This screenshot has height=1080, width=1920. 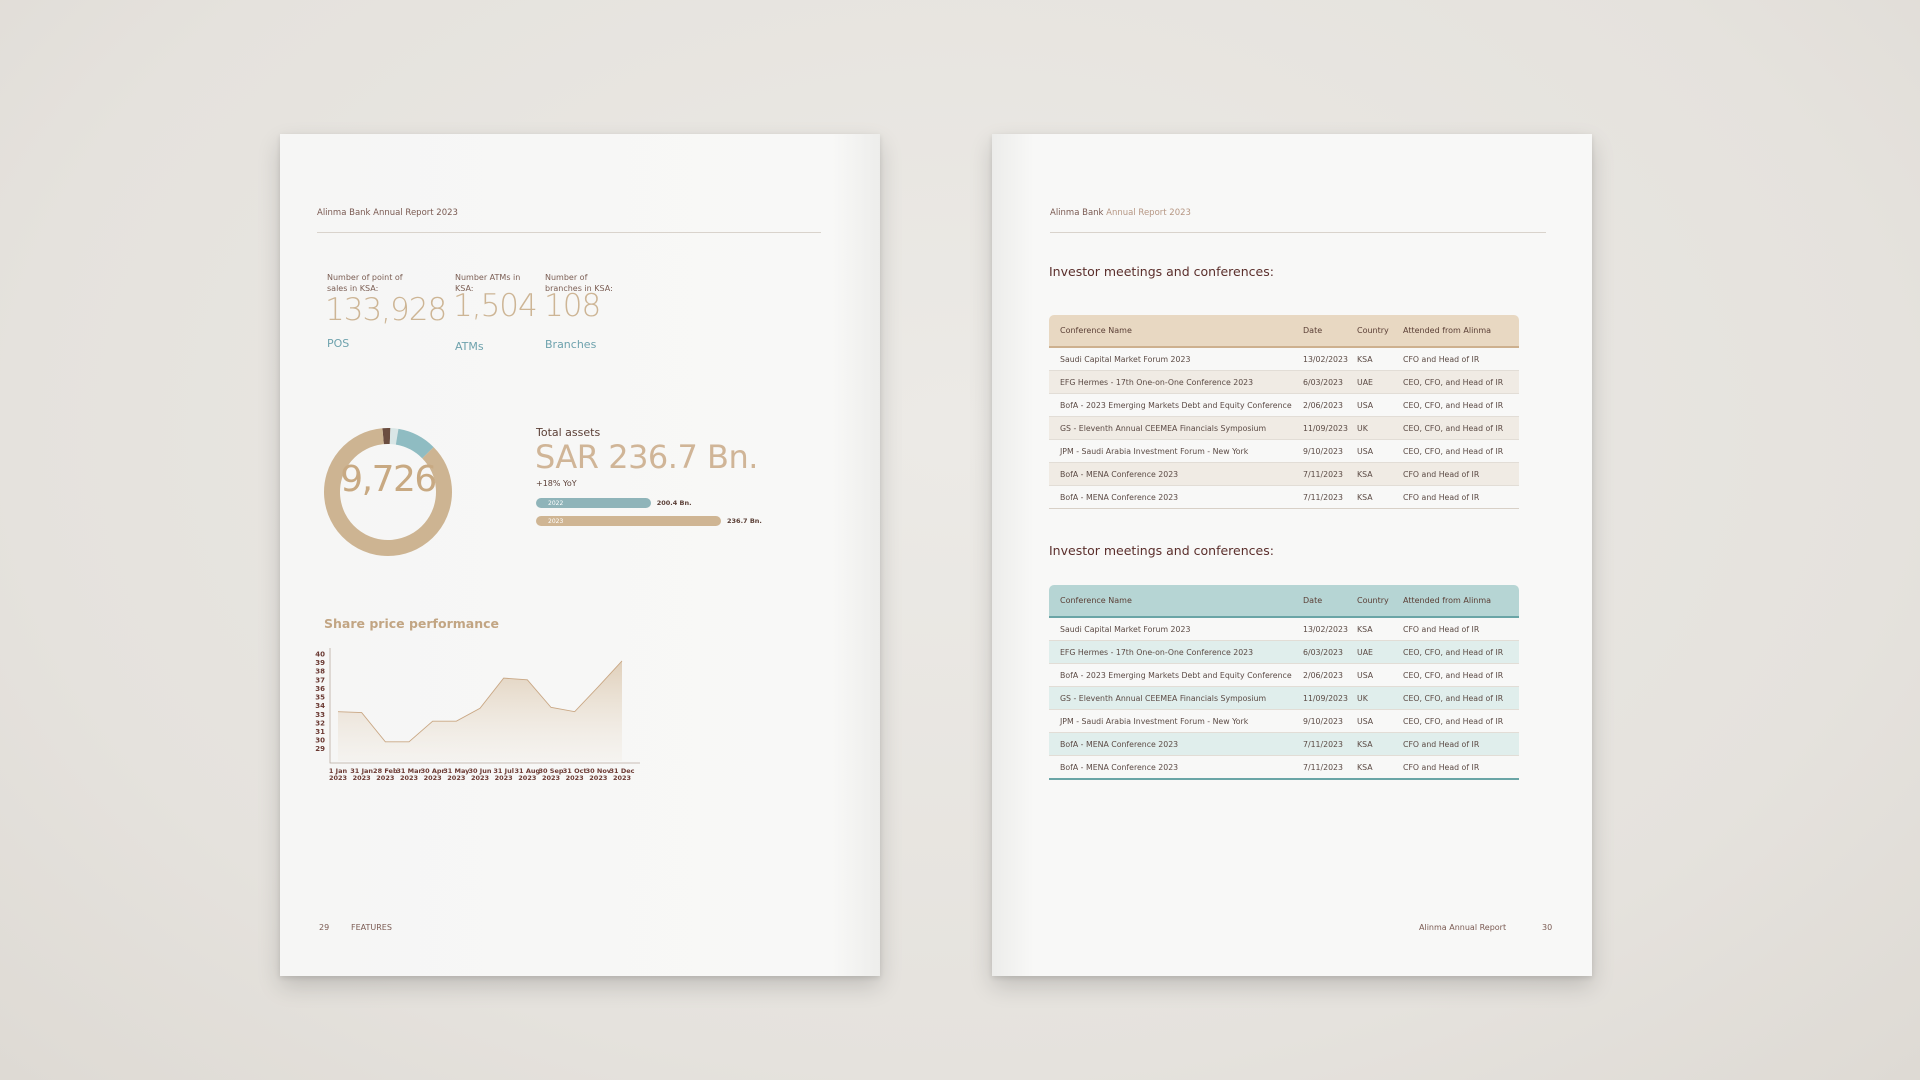 What do you see at coordinates (386, 310) in the screenshot?
I see `stat-value: 133,928` at bounding box center [386, 310].